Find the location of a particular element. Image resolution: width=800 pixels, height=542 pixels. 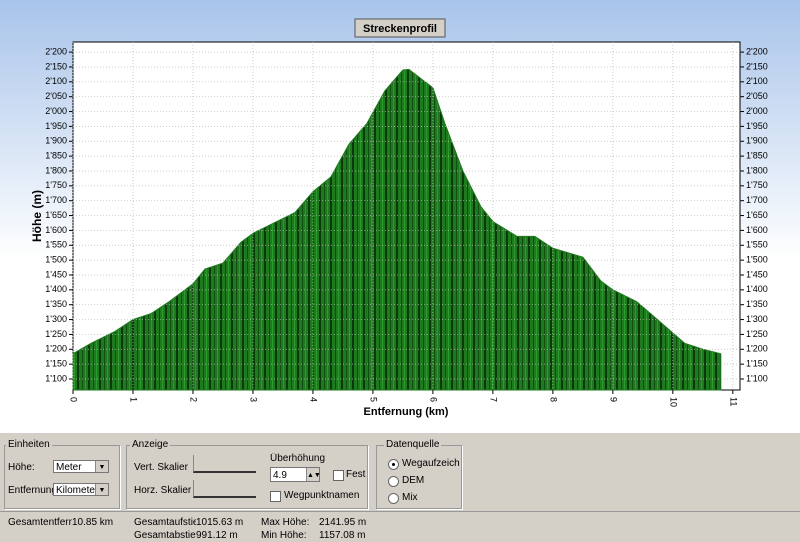

separator is located at coordinates (400, 511).